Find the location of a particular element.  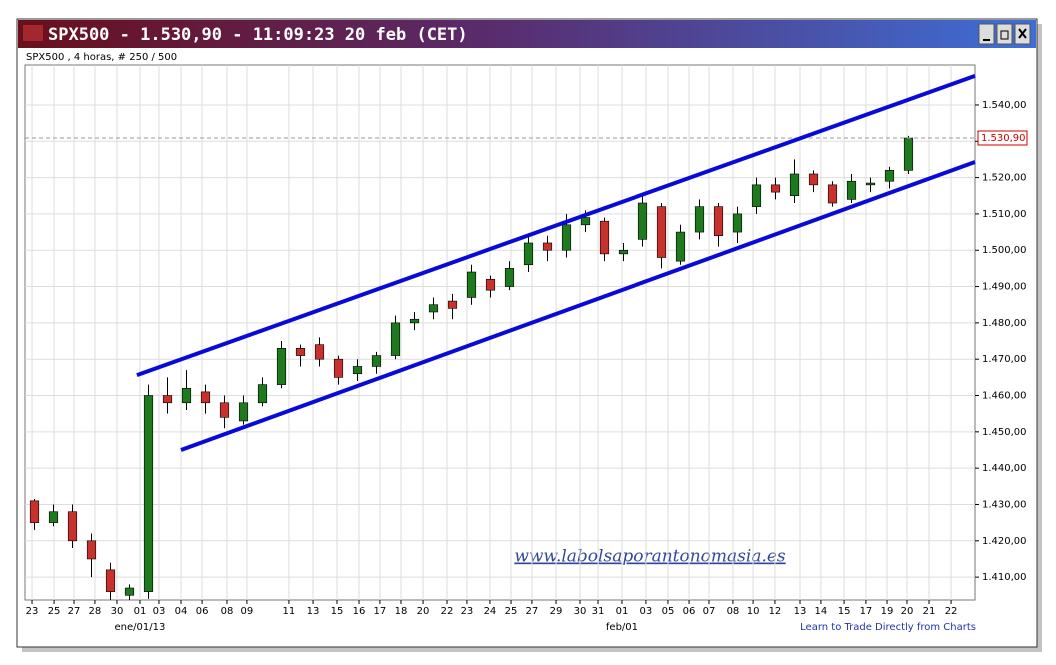

y-tick-label: 1.440,00 is located at coordinates (1004, 468).